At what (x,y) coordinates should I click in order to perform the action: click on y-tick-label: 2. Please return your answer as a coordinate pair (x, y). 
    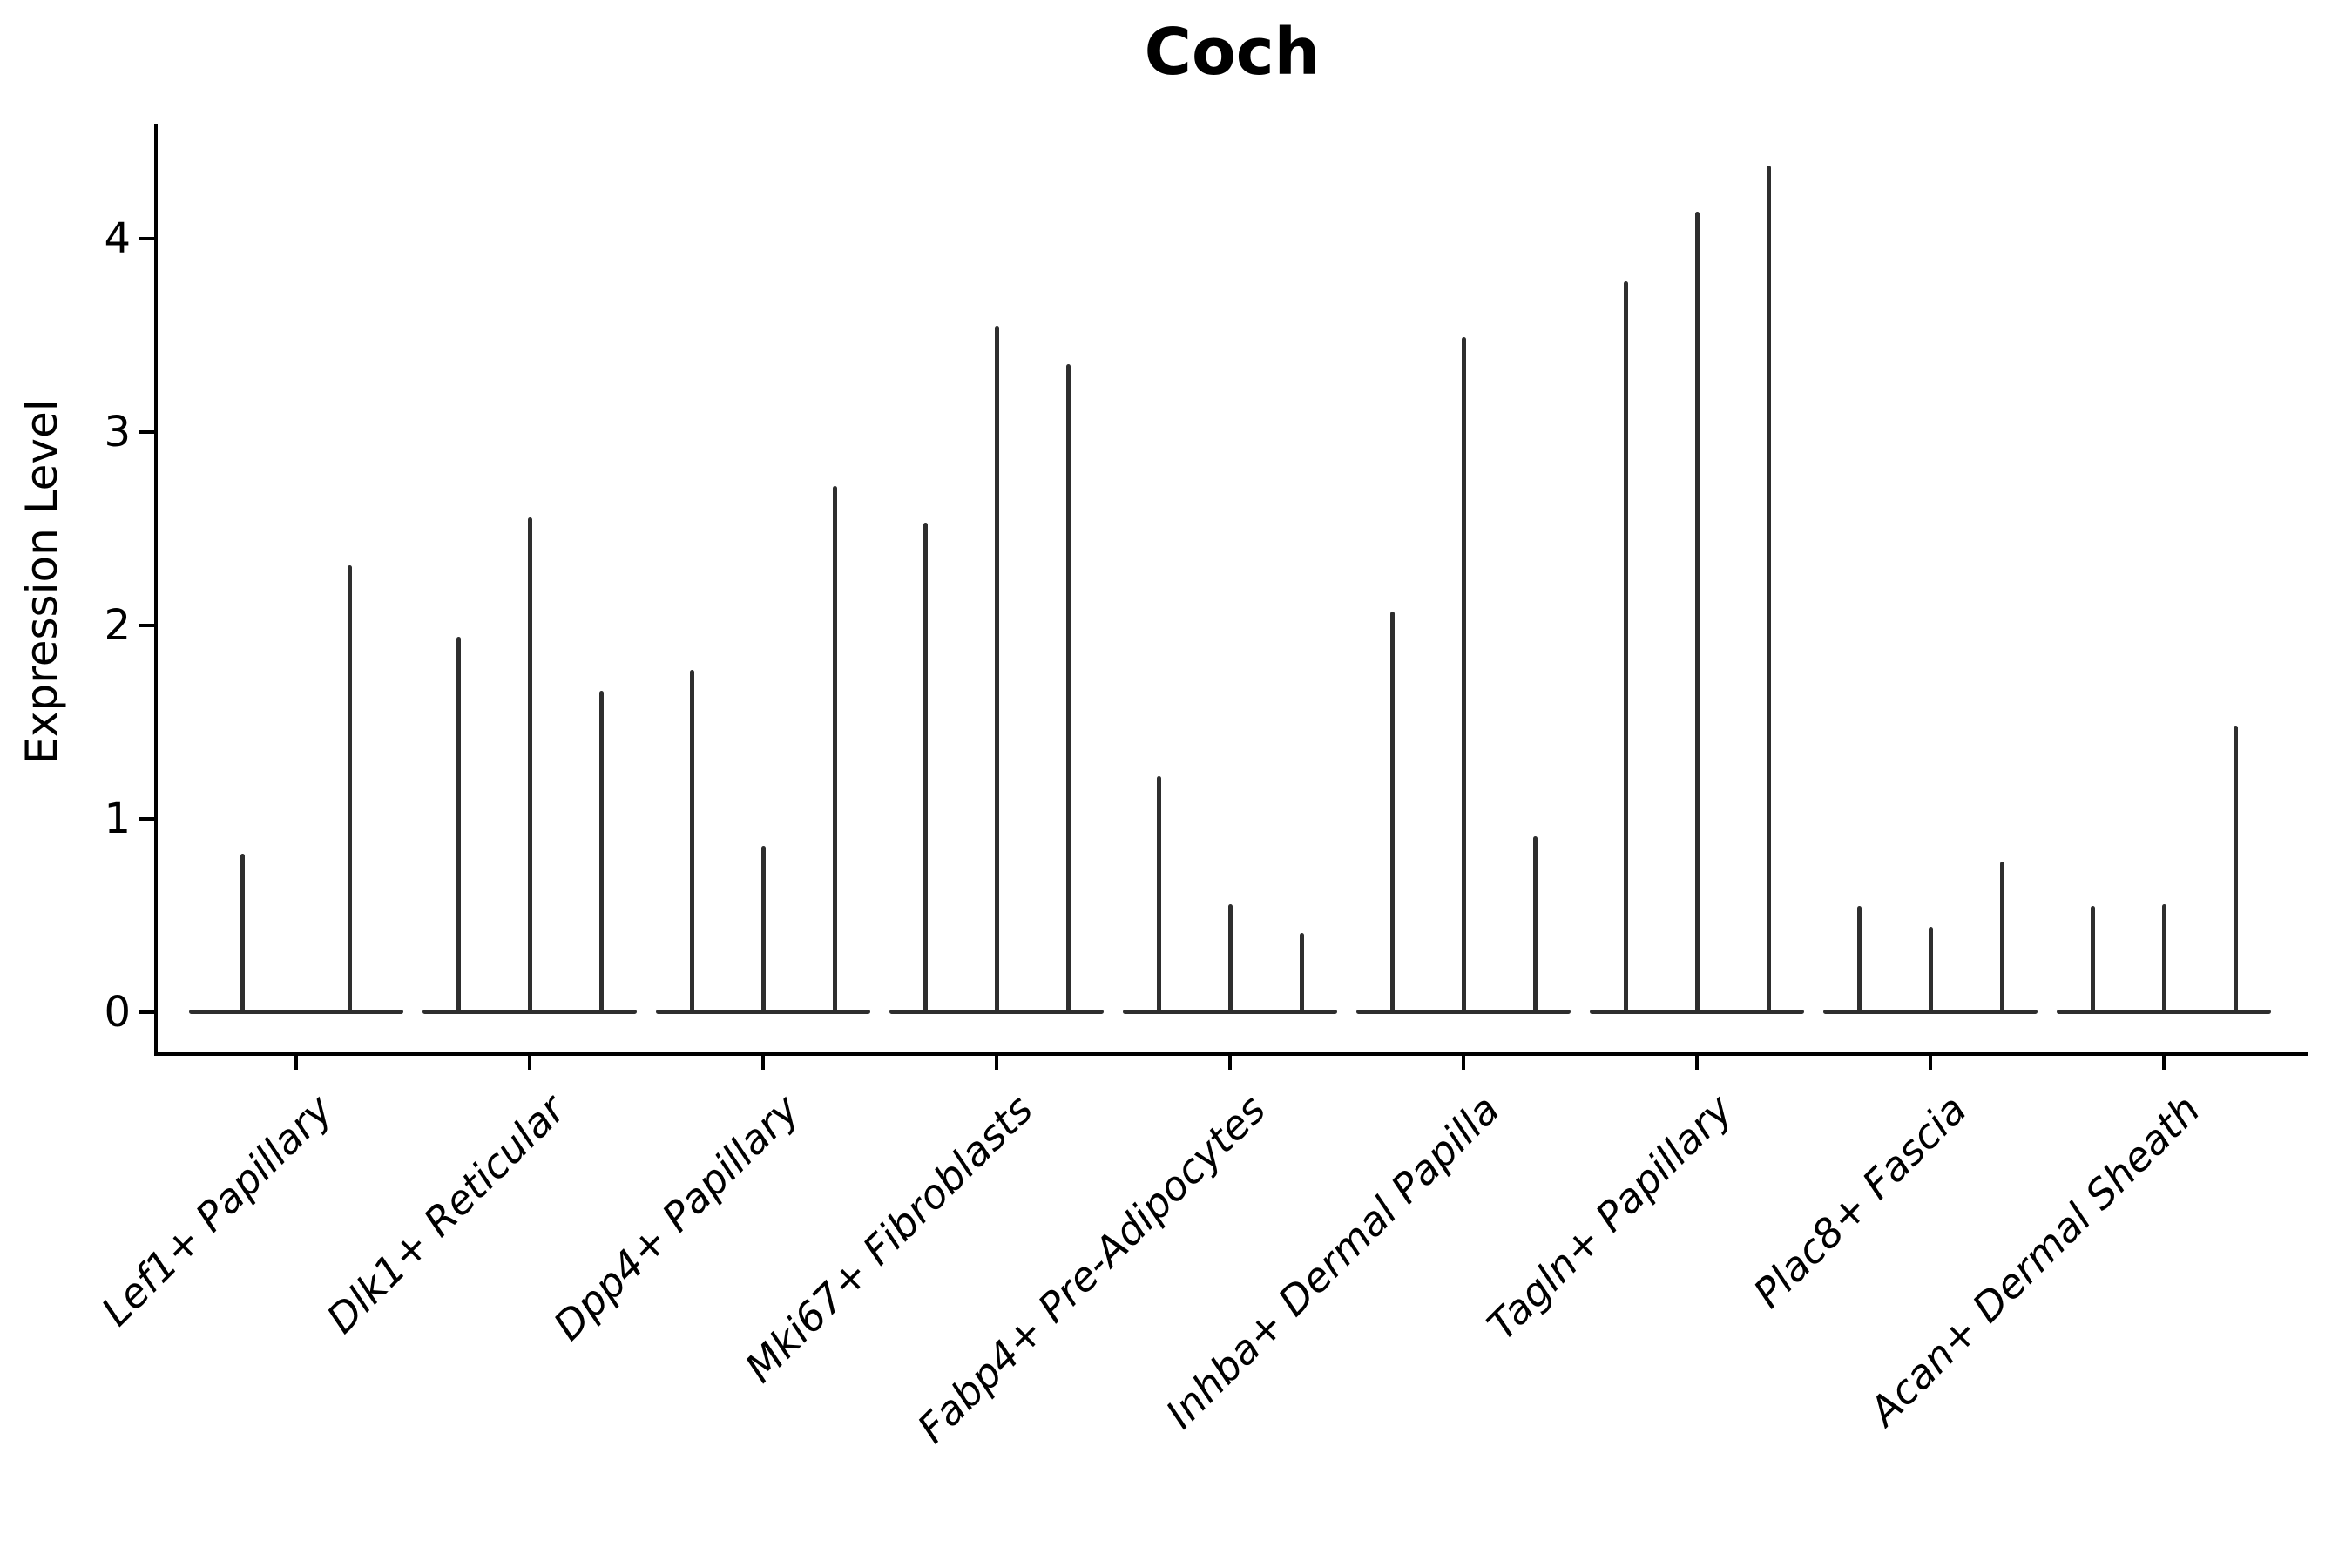
    Looking at the image, I should click on (118, 625).